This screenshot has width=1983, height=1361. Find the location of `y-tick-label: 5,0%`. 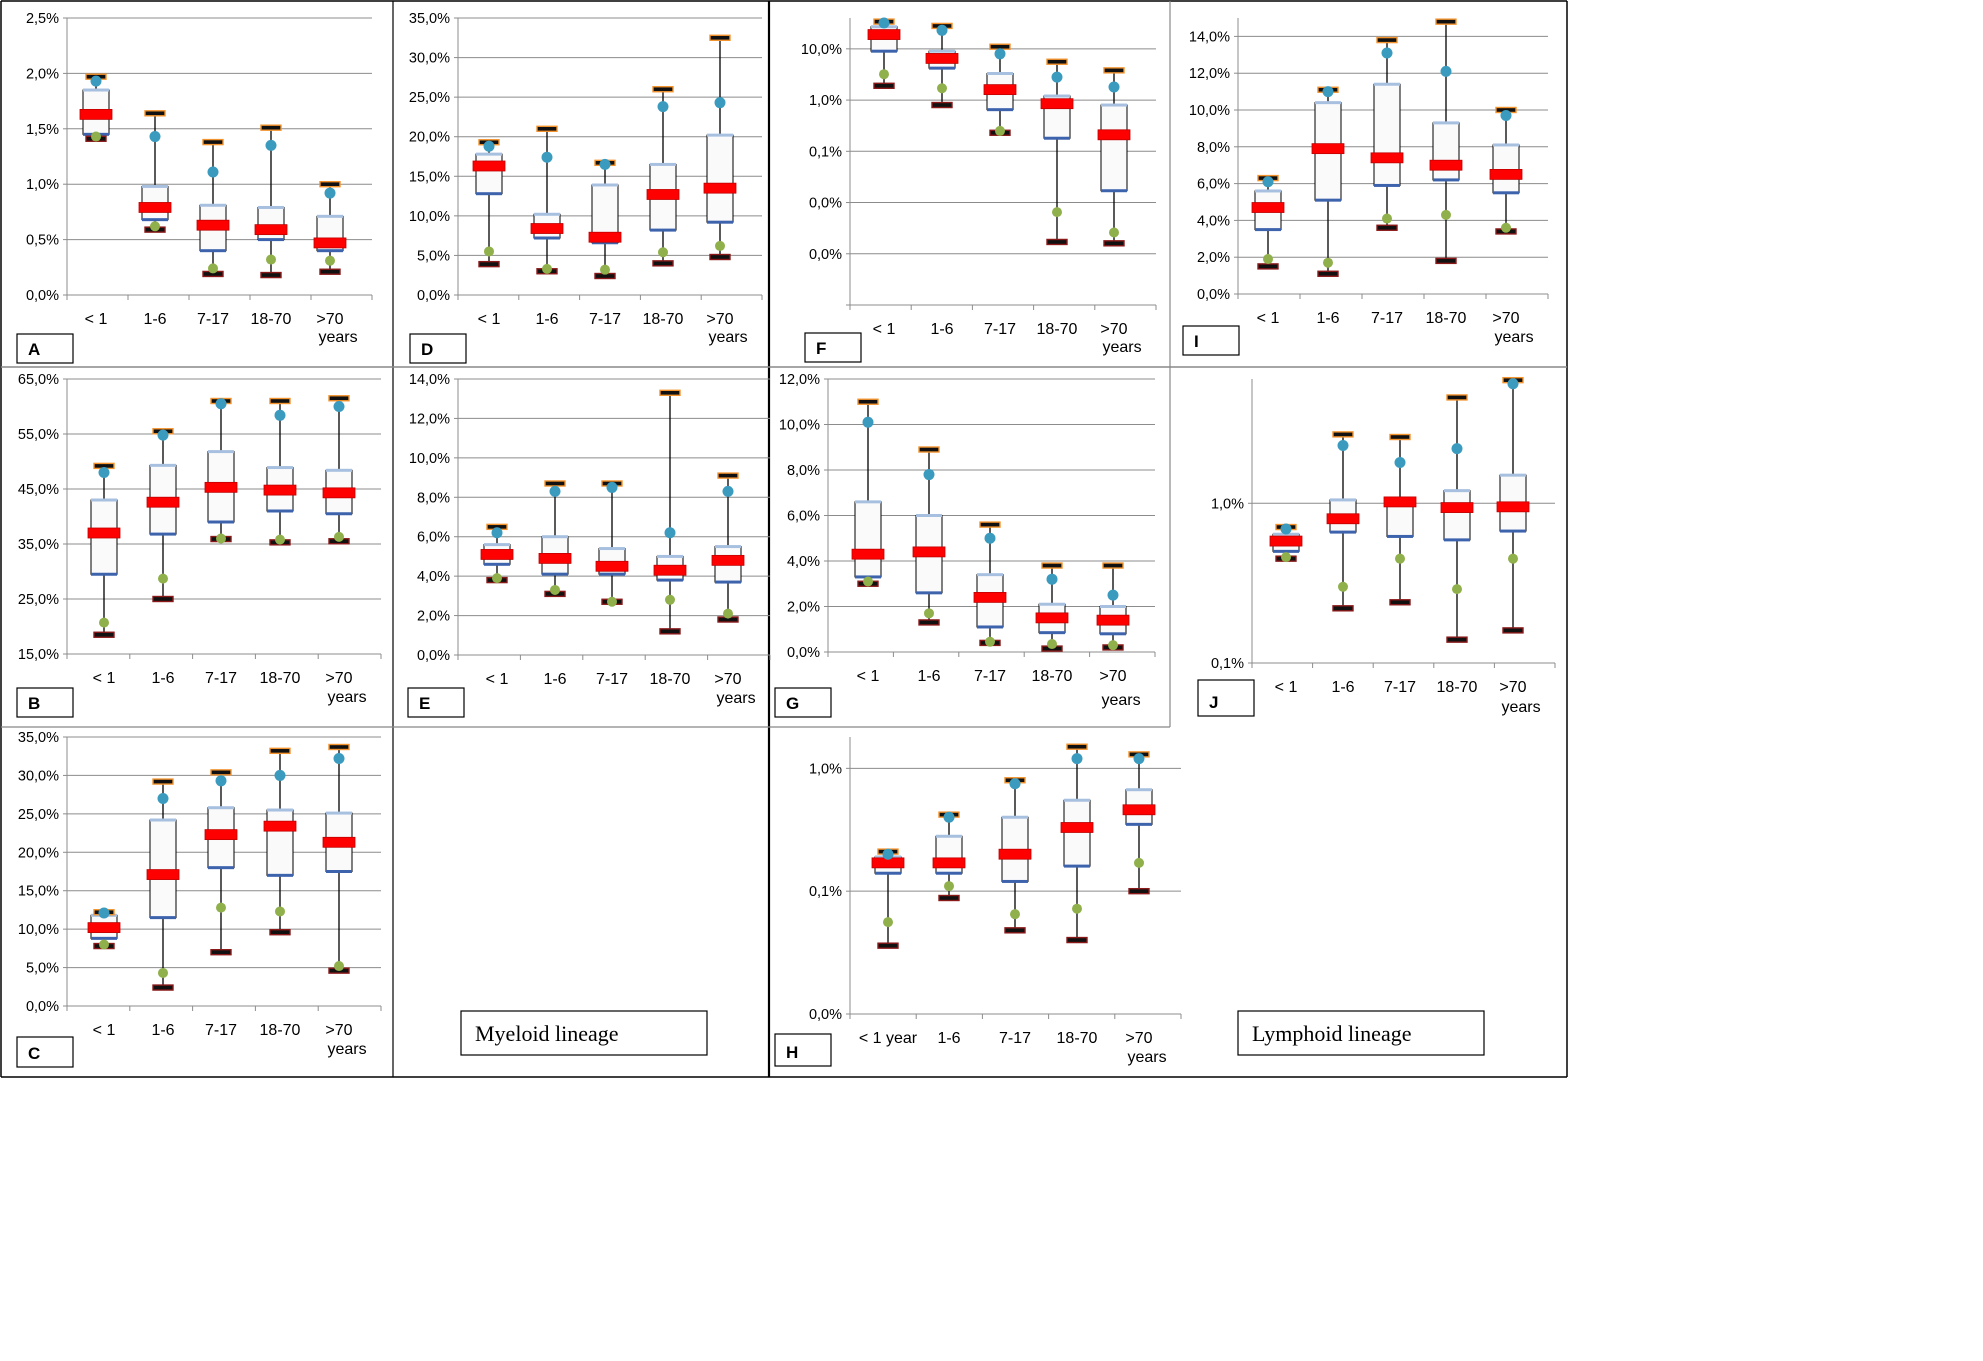

y-tick-label: 5,0% is located at coordinates (433, 256).